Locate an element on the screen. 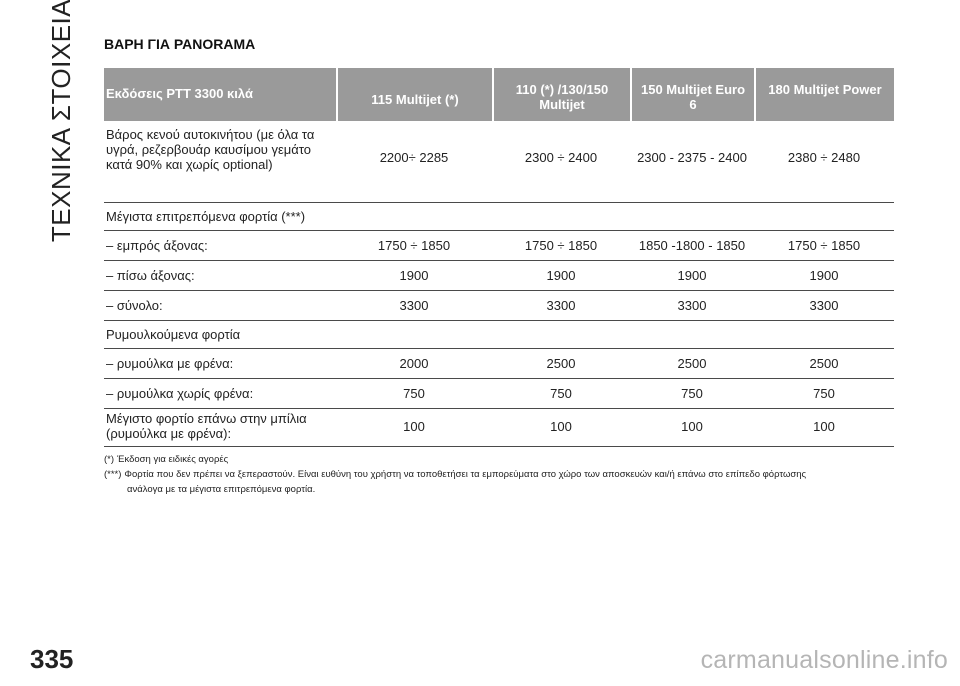  cell-value: 2300 - 2375 - 2400 is located at coordinates (692, 157).